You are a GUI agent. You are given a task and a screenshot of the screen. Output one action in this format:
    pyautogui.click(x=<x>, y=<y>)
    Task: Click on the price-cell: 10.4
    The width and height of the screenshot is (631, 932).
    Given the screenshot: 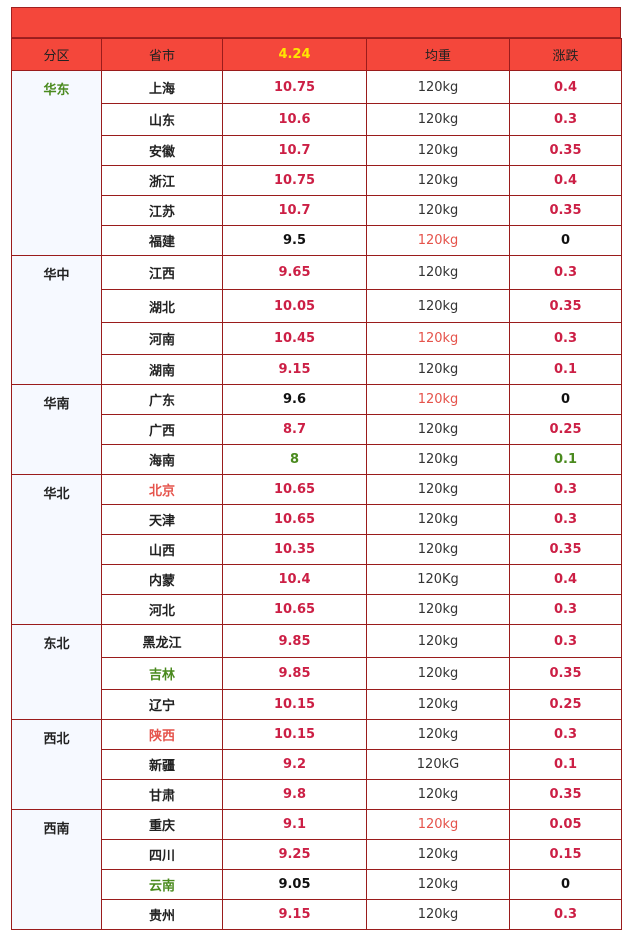 What is the action you would take?
    pyautogui.click(x=294, y=579)
    